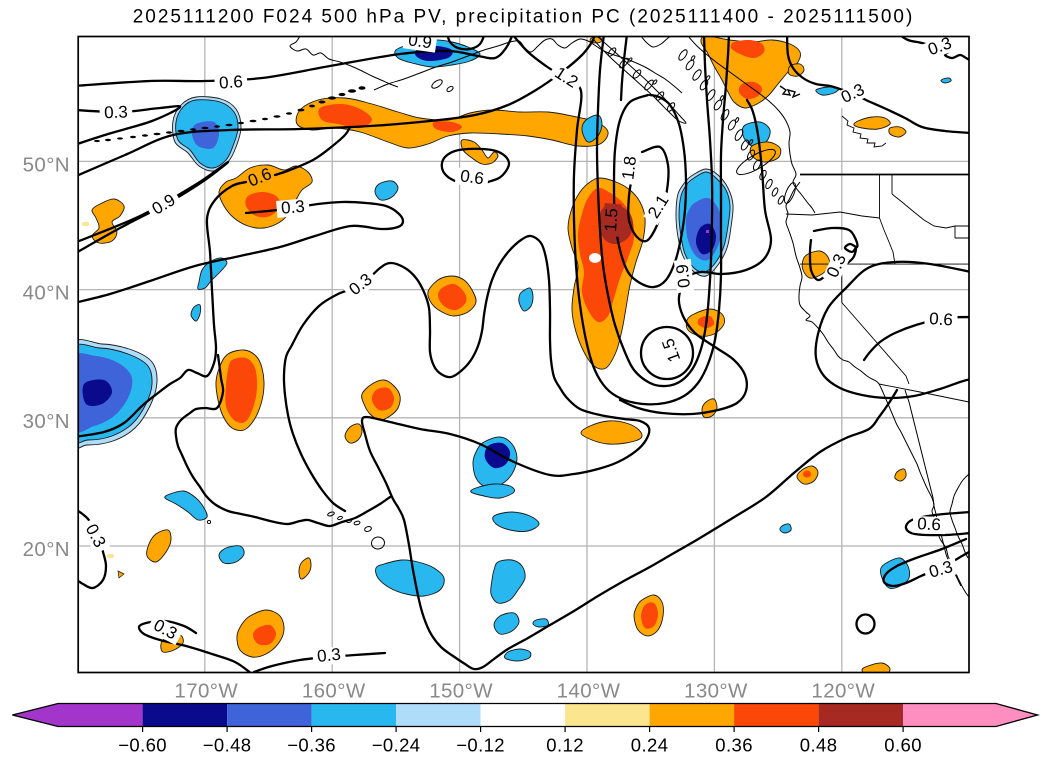 The image size is (1047, 765). I want to click on svg-text: 0.12, so click(565, 745).